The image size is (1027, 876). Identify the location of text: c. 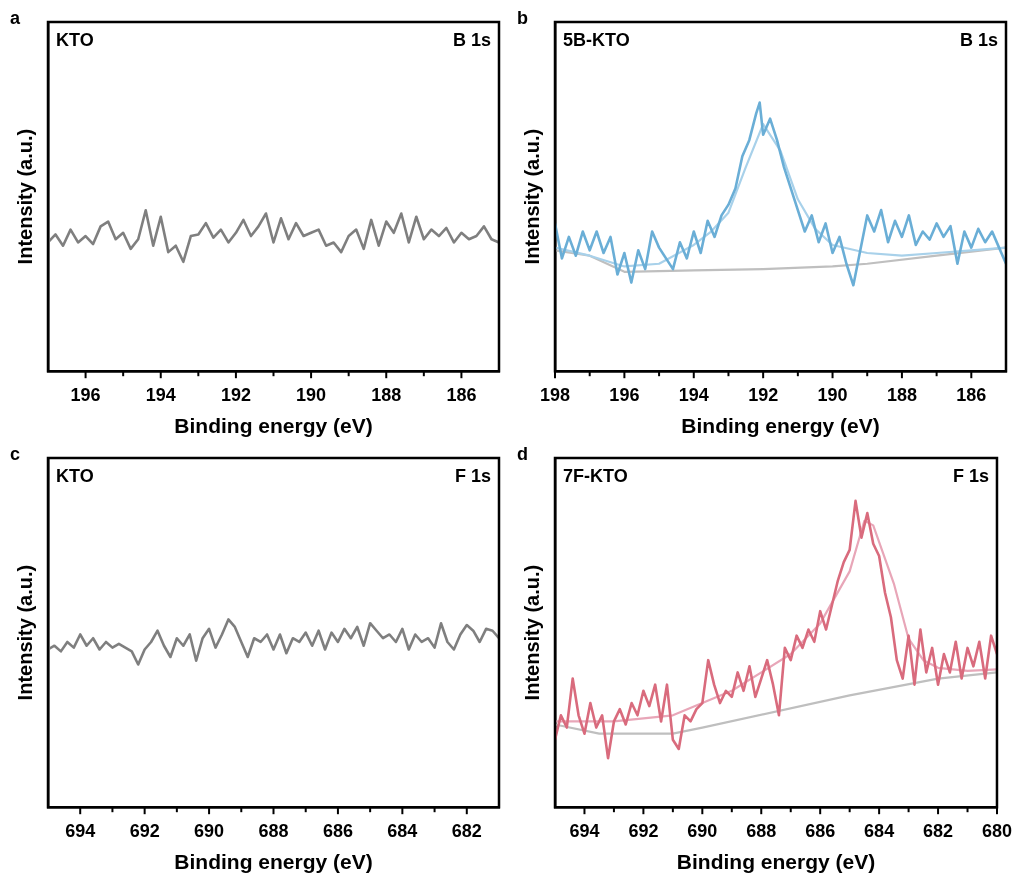
(15, 453).